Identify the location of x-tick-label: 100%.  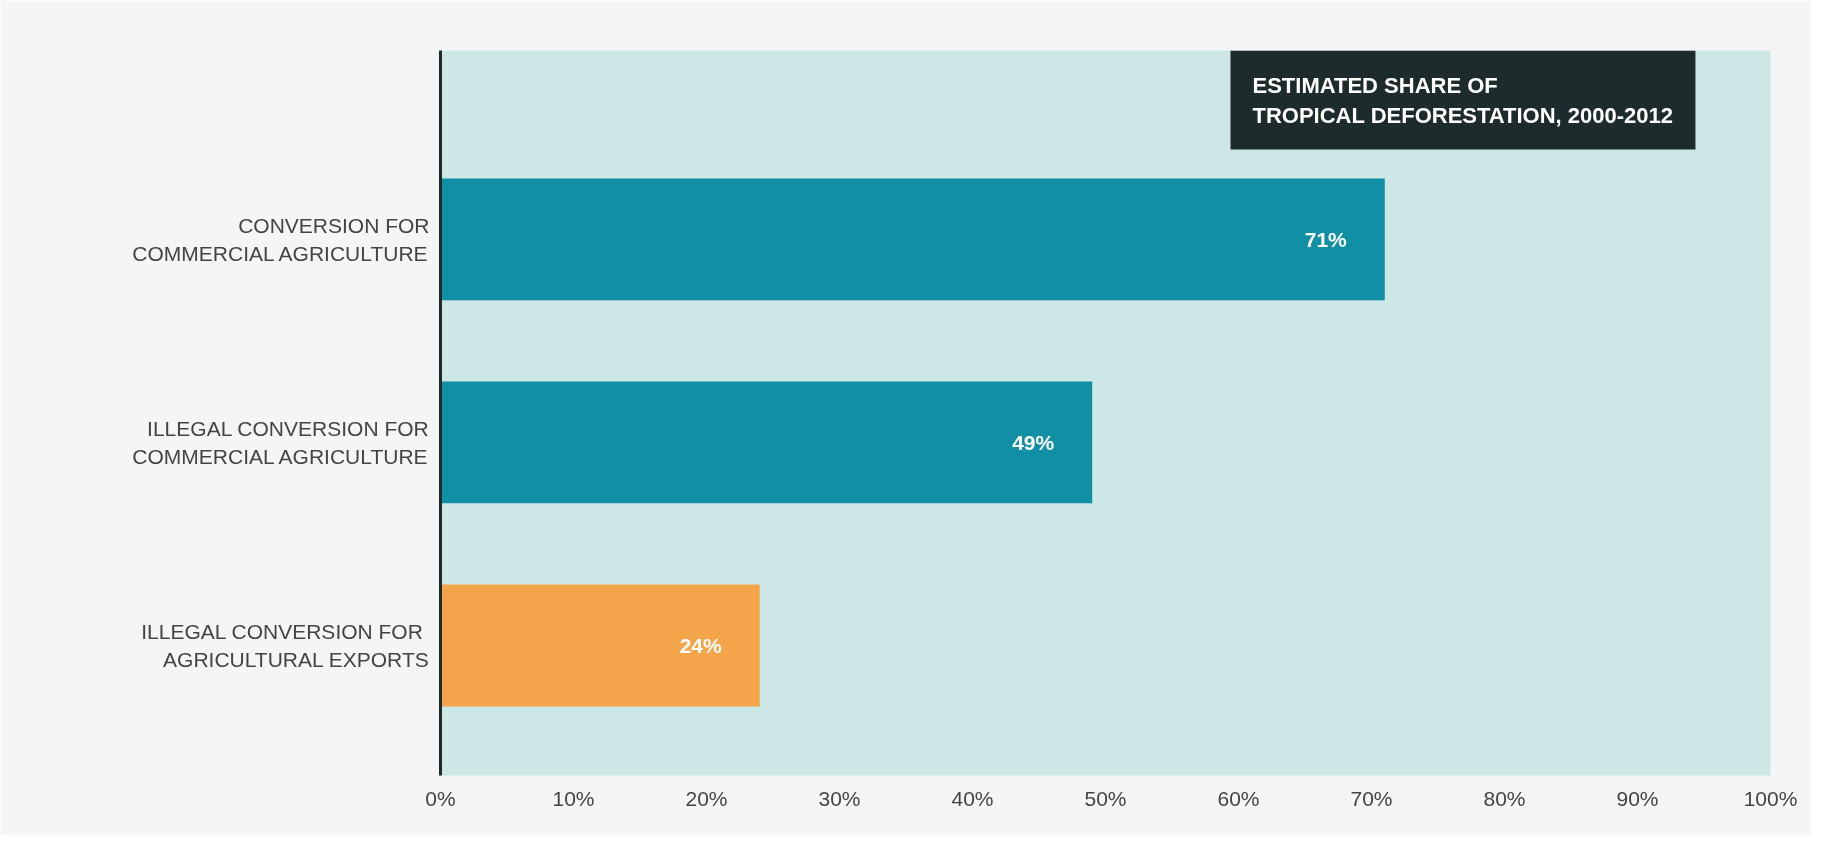
(1770, 798).